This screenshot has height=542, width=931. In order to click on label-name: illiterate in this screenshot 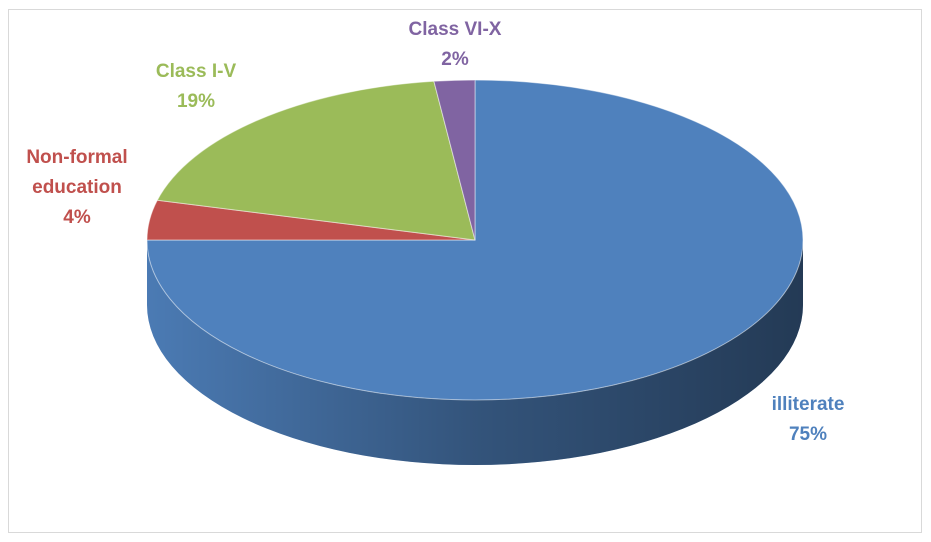, I will do `click(808, 404)`.